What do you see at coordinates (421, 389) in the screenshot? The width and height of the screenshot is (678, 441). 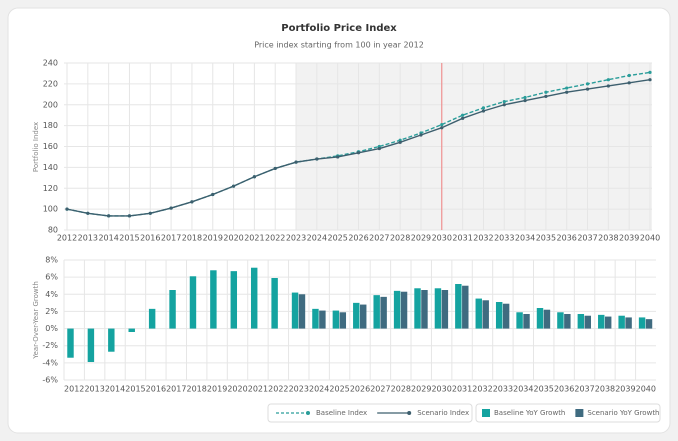 I see `x-tick-label: 2029` at bounding box center [421, 389].